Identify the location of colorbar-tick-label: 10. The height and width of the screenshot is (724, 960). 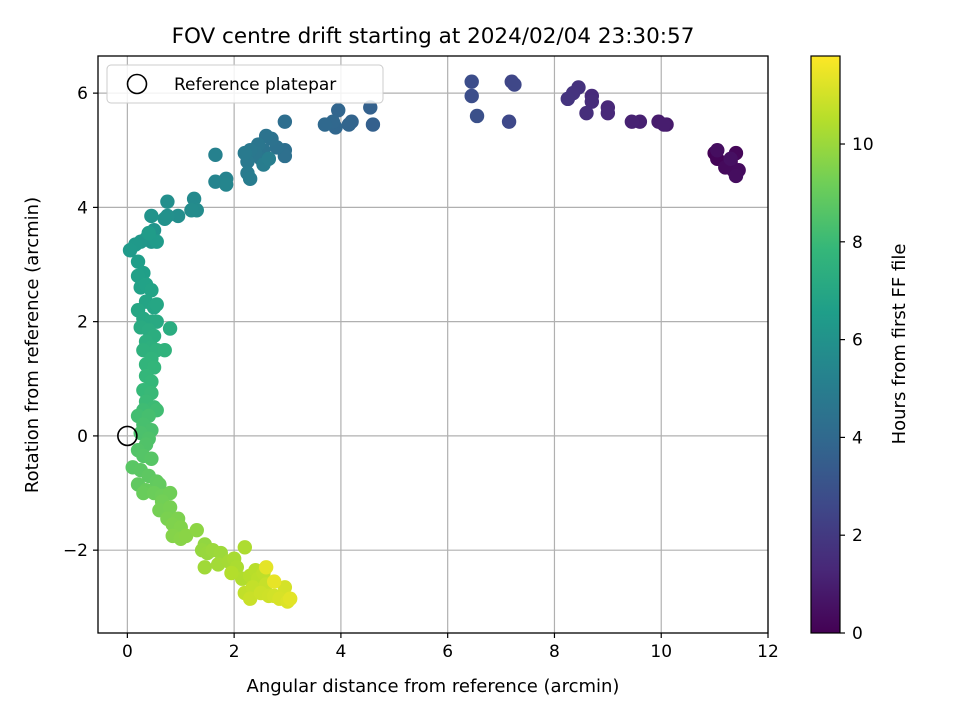
(863, 145).